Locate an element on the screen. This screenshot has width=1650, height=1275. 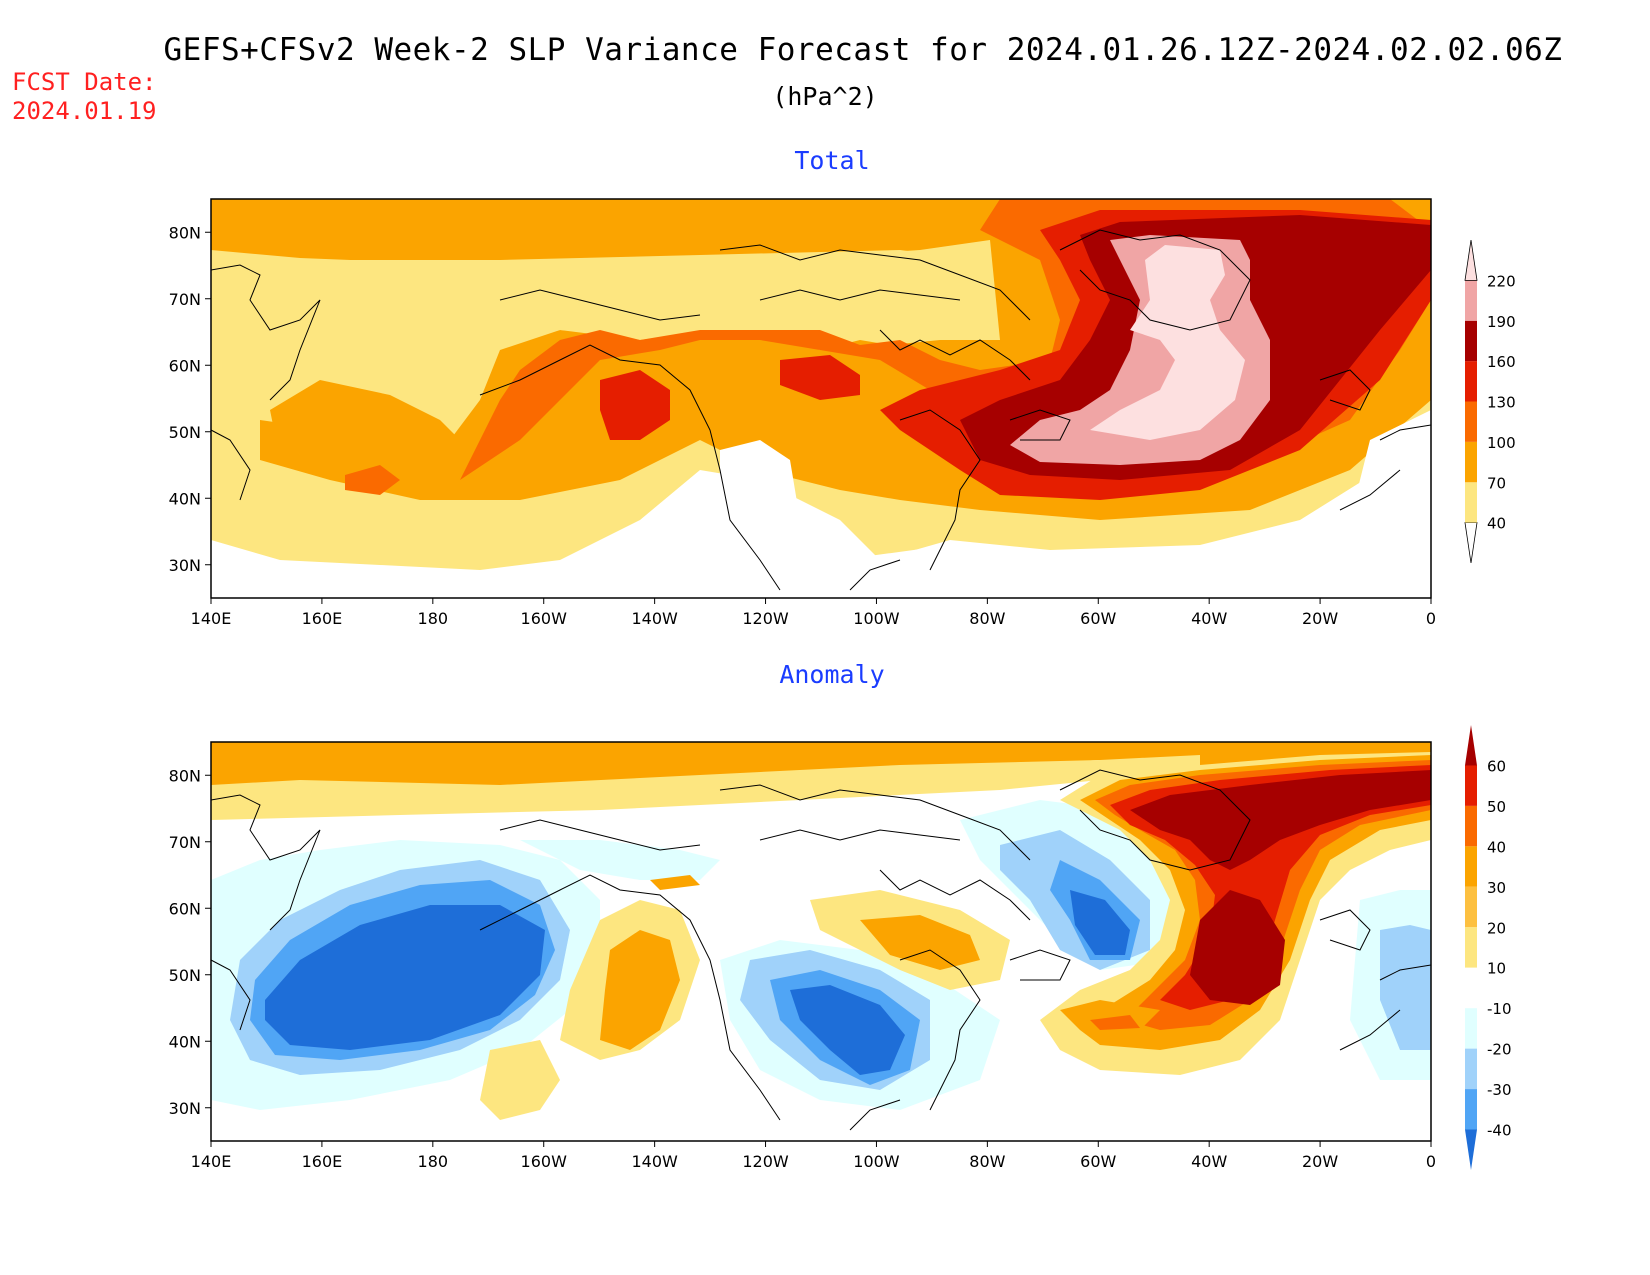
colorbar-total-label: 70 is located at coordinates (1496, 483).